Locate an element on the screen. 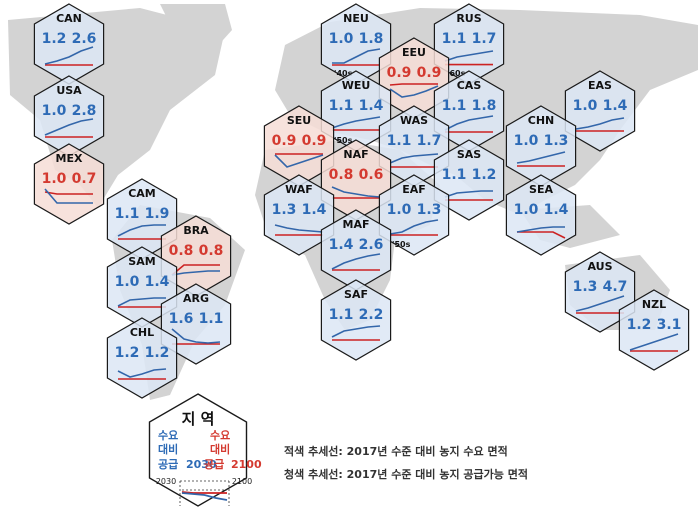 Image resolution: width=700 pixels, height=522 pixels. region-crossover-note: '40s is located at coordinates (343, 73).